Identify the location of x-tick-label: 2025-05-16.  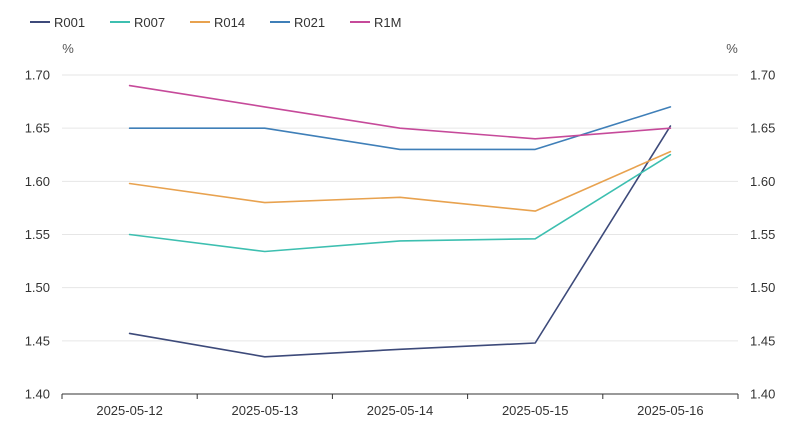
(670, 410).